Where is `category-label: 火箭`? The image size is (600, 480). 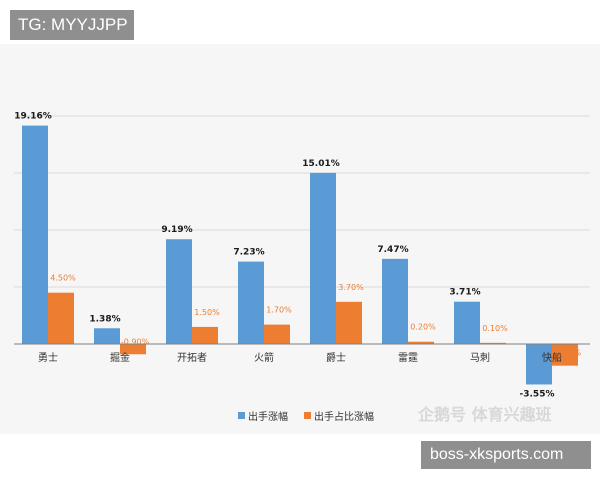
category-label: 火箭 is located at coordinates (264, 357).